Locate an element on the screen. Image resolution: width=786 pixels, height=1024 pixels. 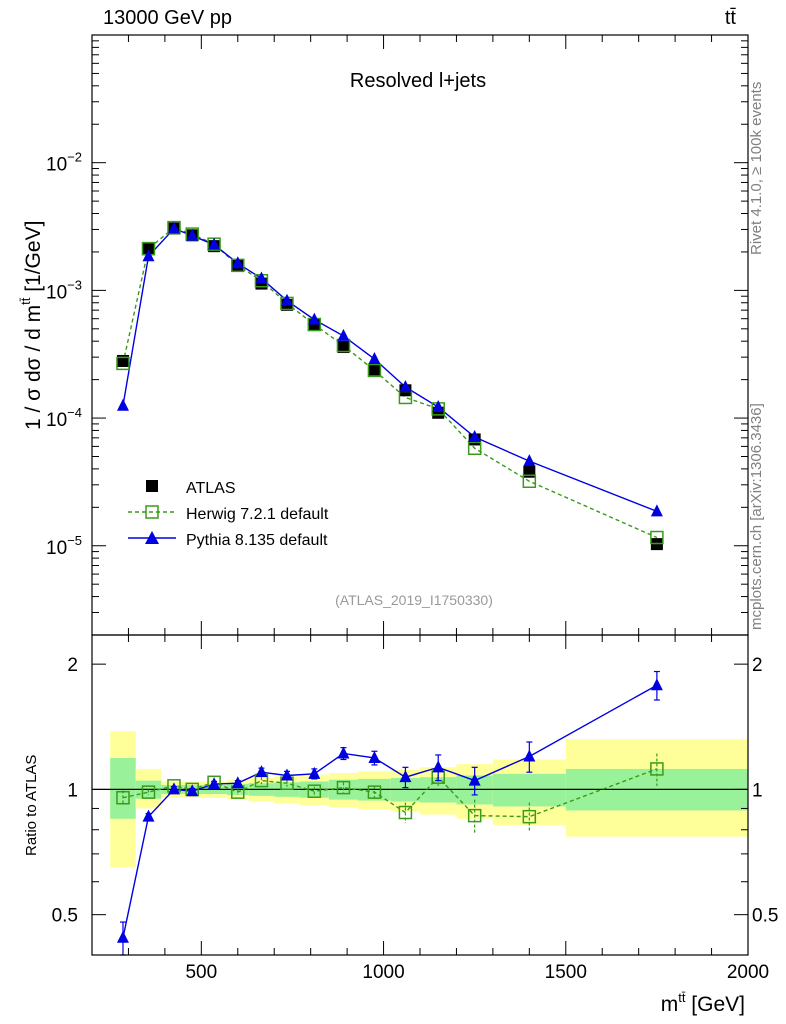
ratio-uncertainty-bands is located at coordinates (429, 799).